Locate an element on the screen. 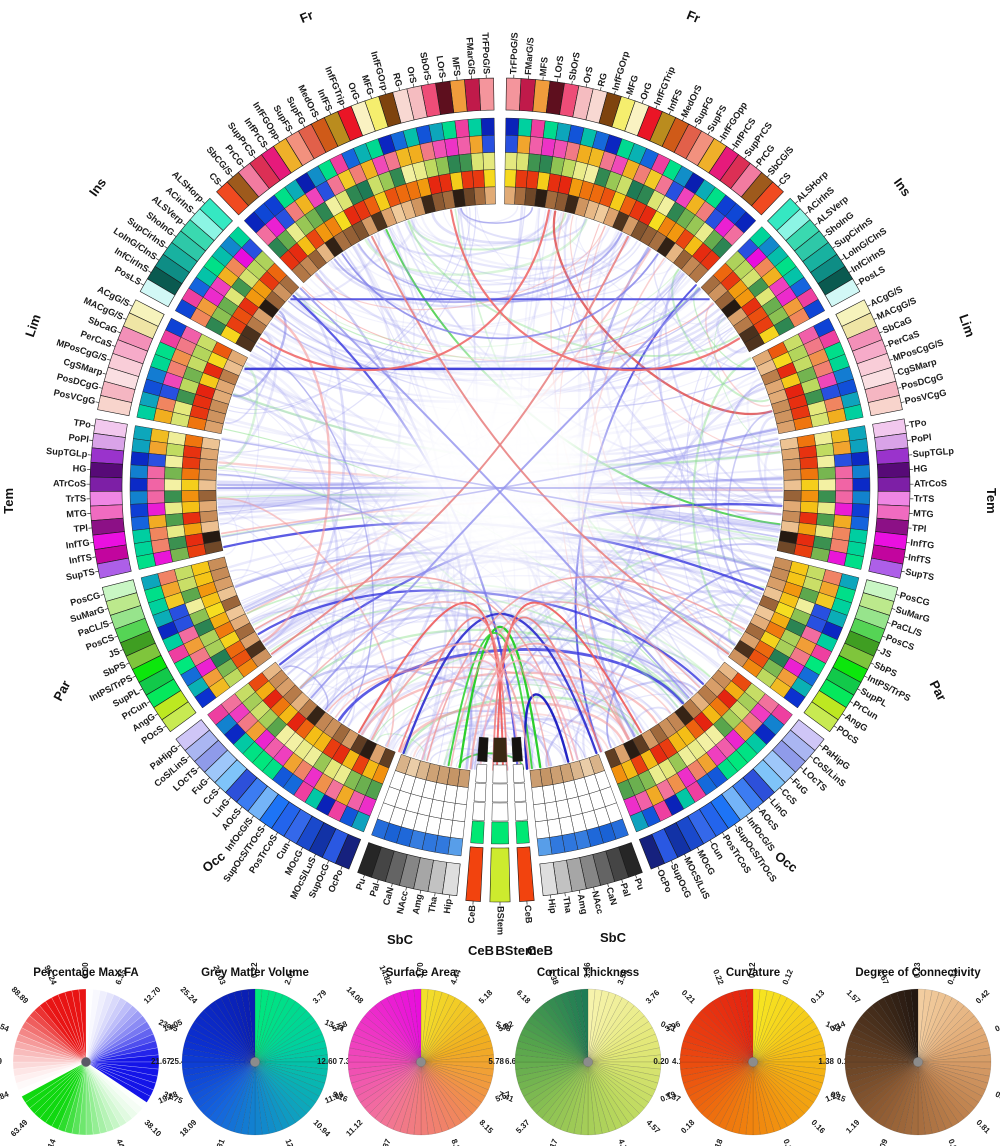 This screenshot has height=1146, width=1000. region-label: OrS is located at coordinates (411, 75).